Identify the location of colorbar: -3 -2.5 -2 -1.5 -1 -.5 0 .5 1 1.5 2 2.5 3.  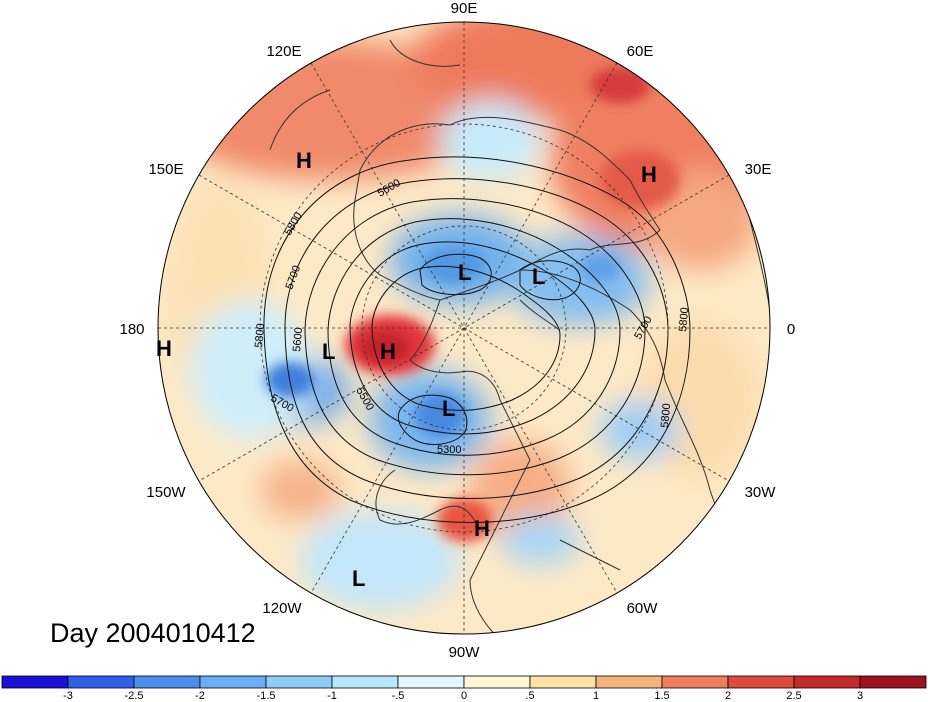
(464, 688).